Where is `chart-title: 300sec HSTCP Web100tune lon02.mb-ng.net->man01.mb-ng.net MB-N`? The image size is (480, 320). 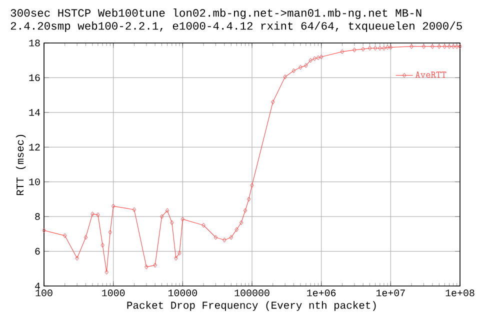 chart-title: 300sec HSTCP Web100tune lon02.mb-ng.net->man01.mb-ng.net MB-N is located at coordinates (216, 13).